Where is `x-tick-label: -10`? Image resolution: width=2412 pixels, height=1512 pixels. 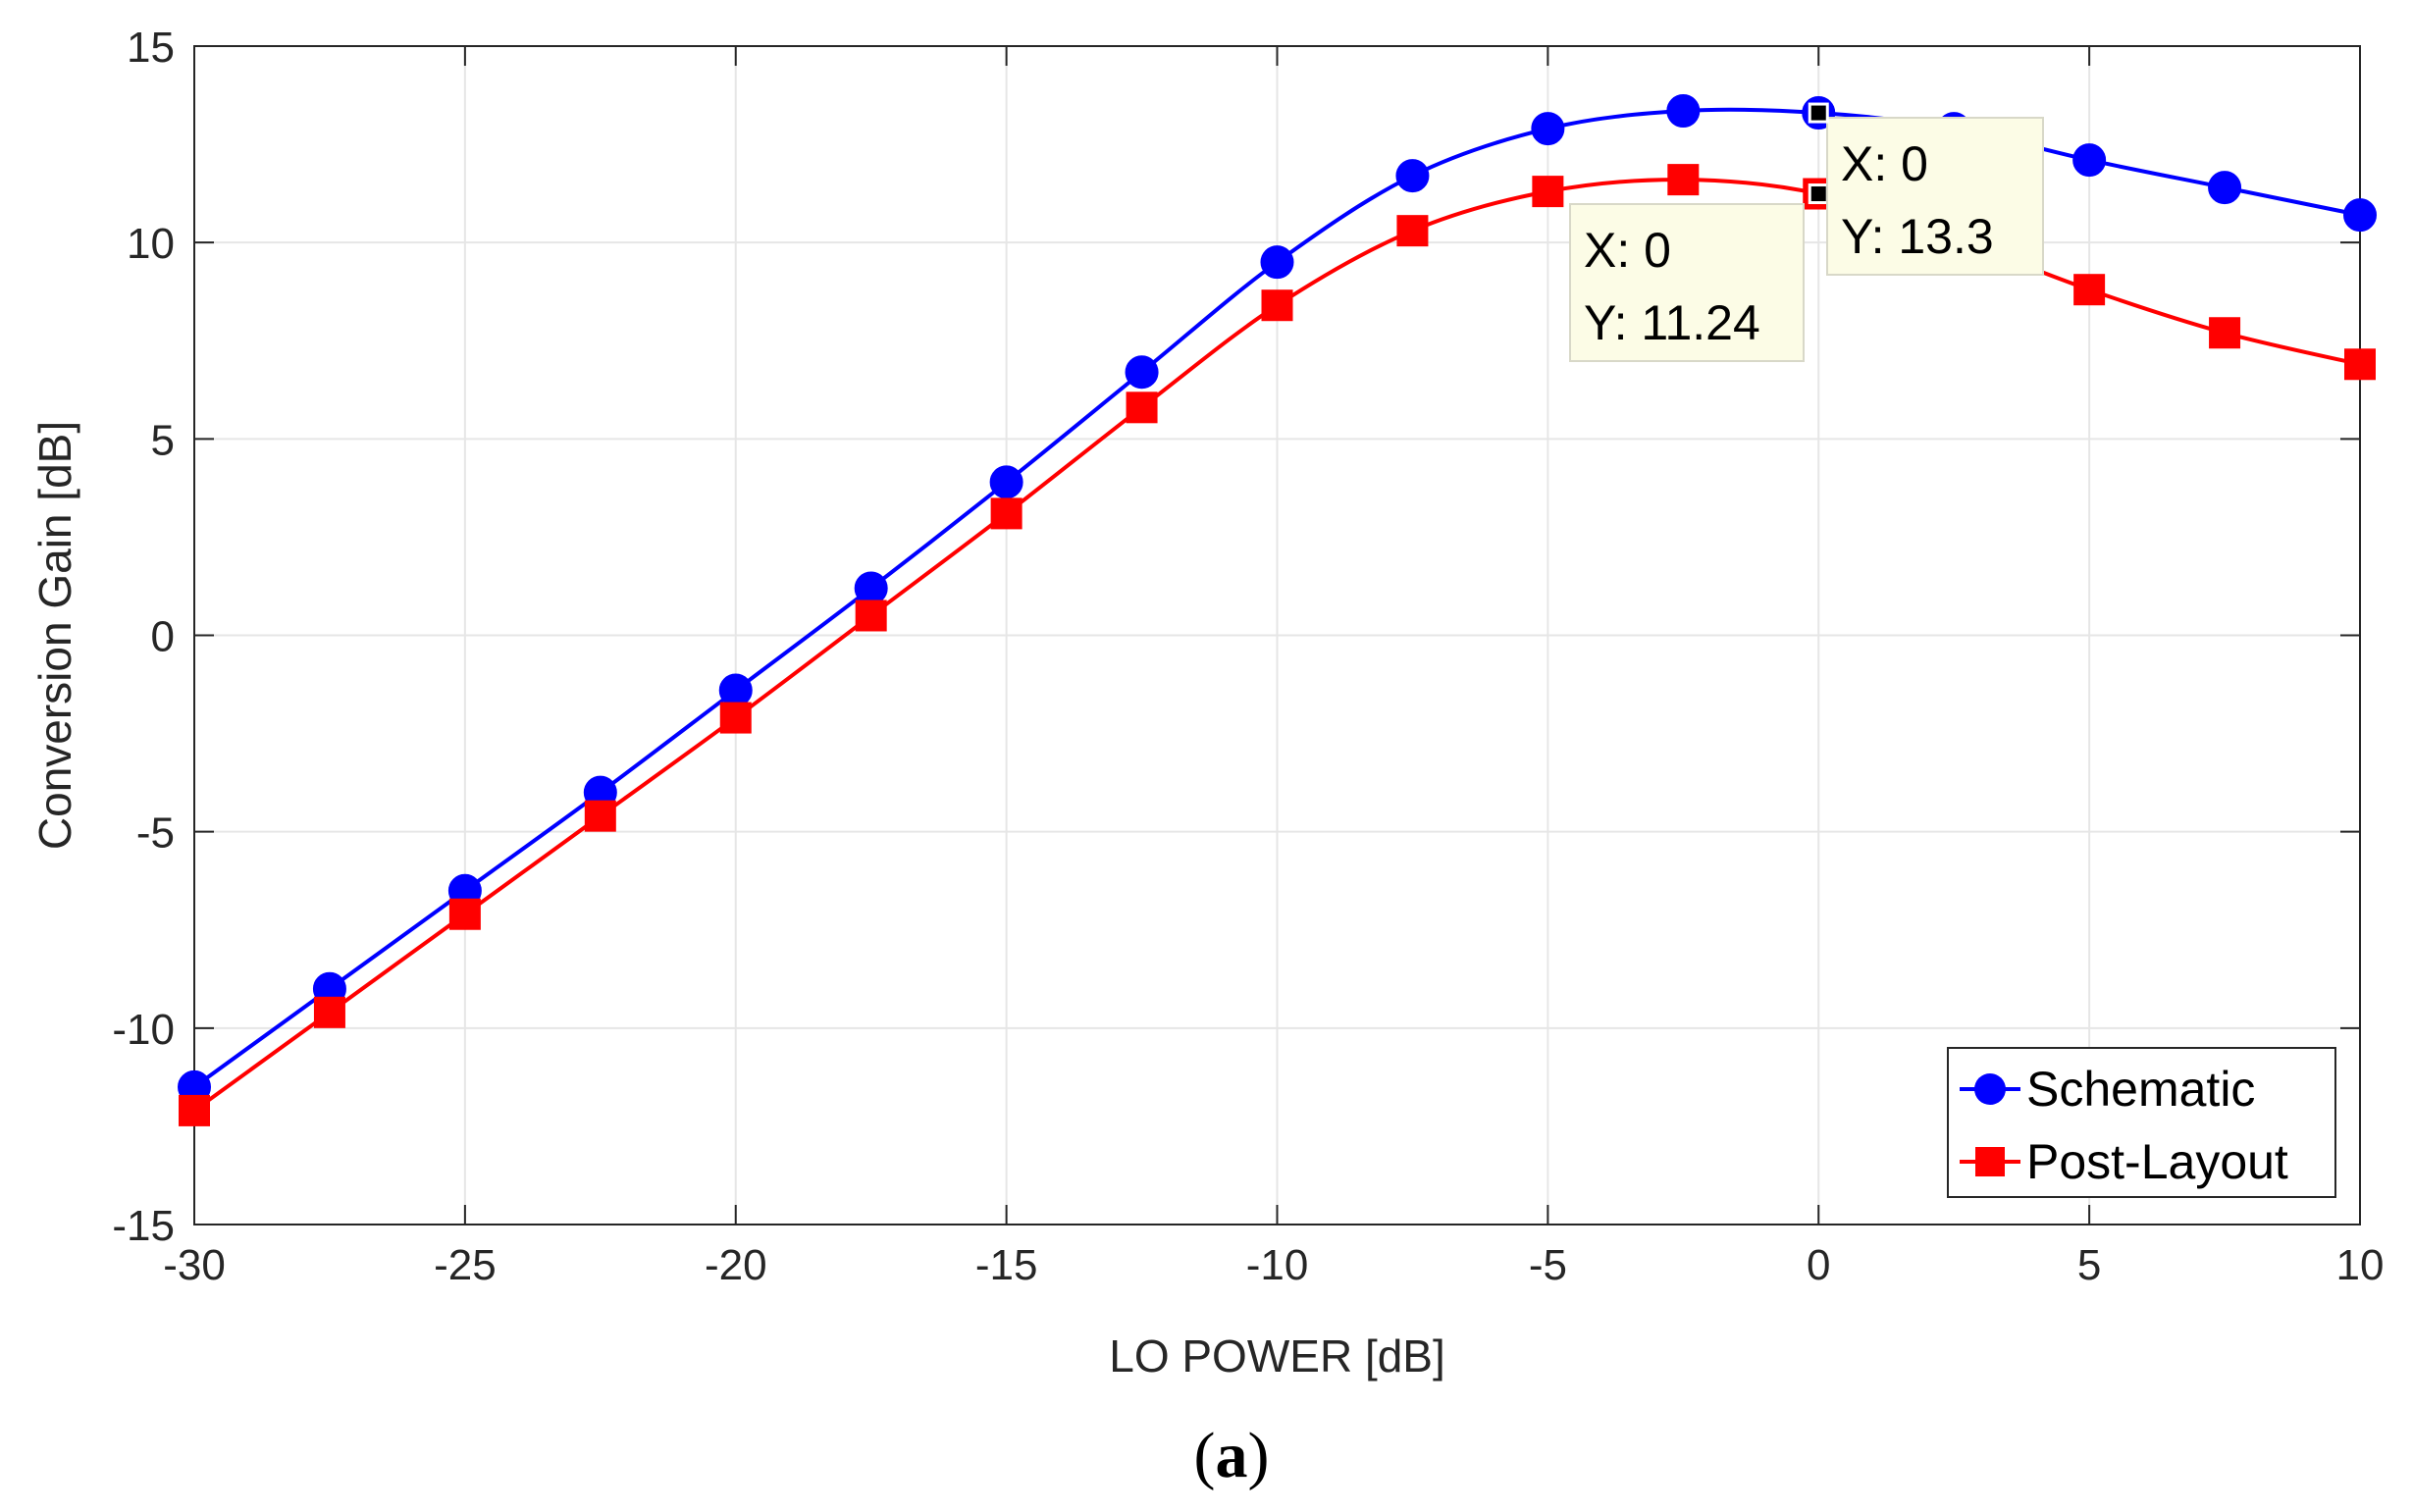 x-tick-label: -10 is located at coordinates (1277, 1265).